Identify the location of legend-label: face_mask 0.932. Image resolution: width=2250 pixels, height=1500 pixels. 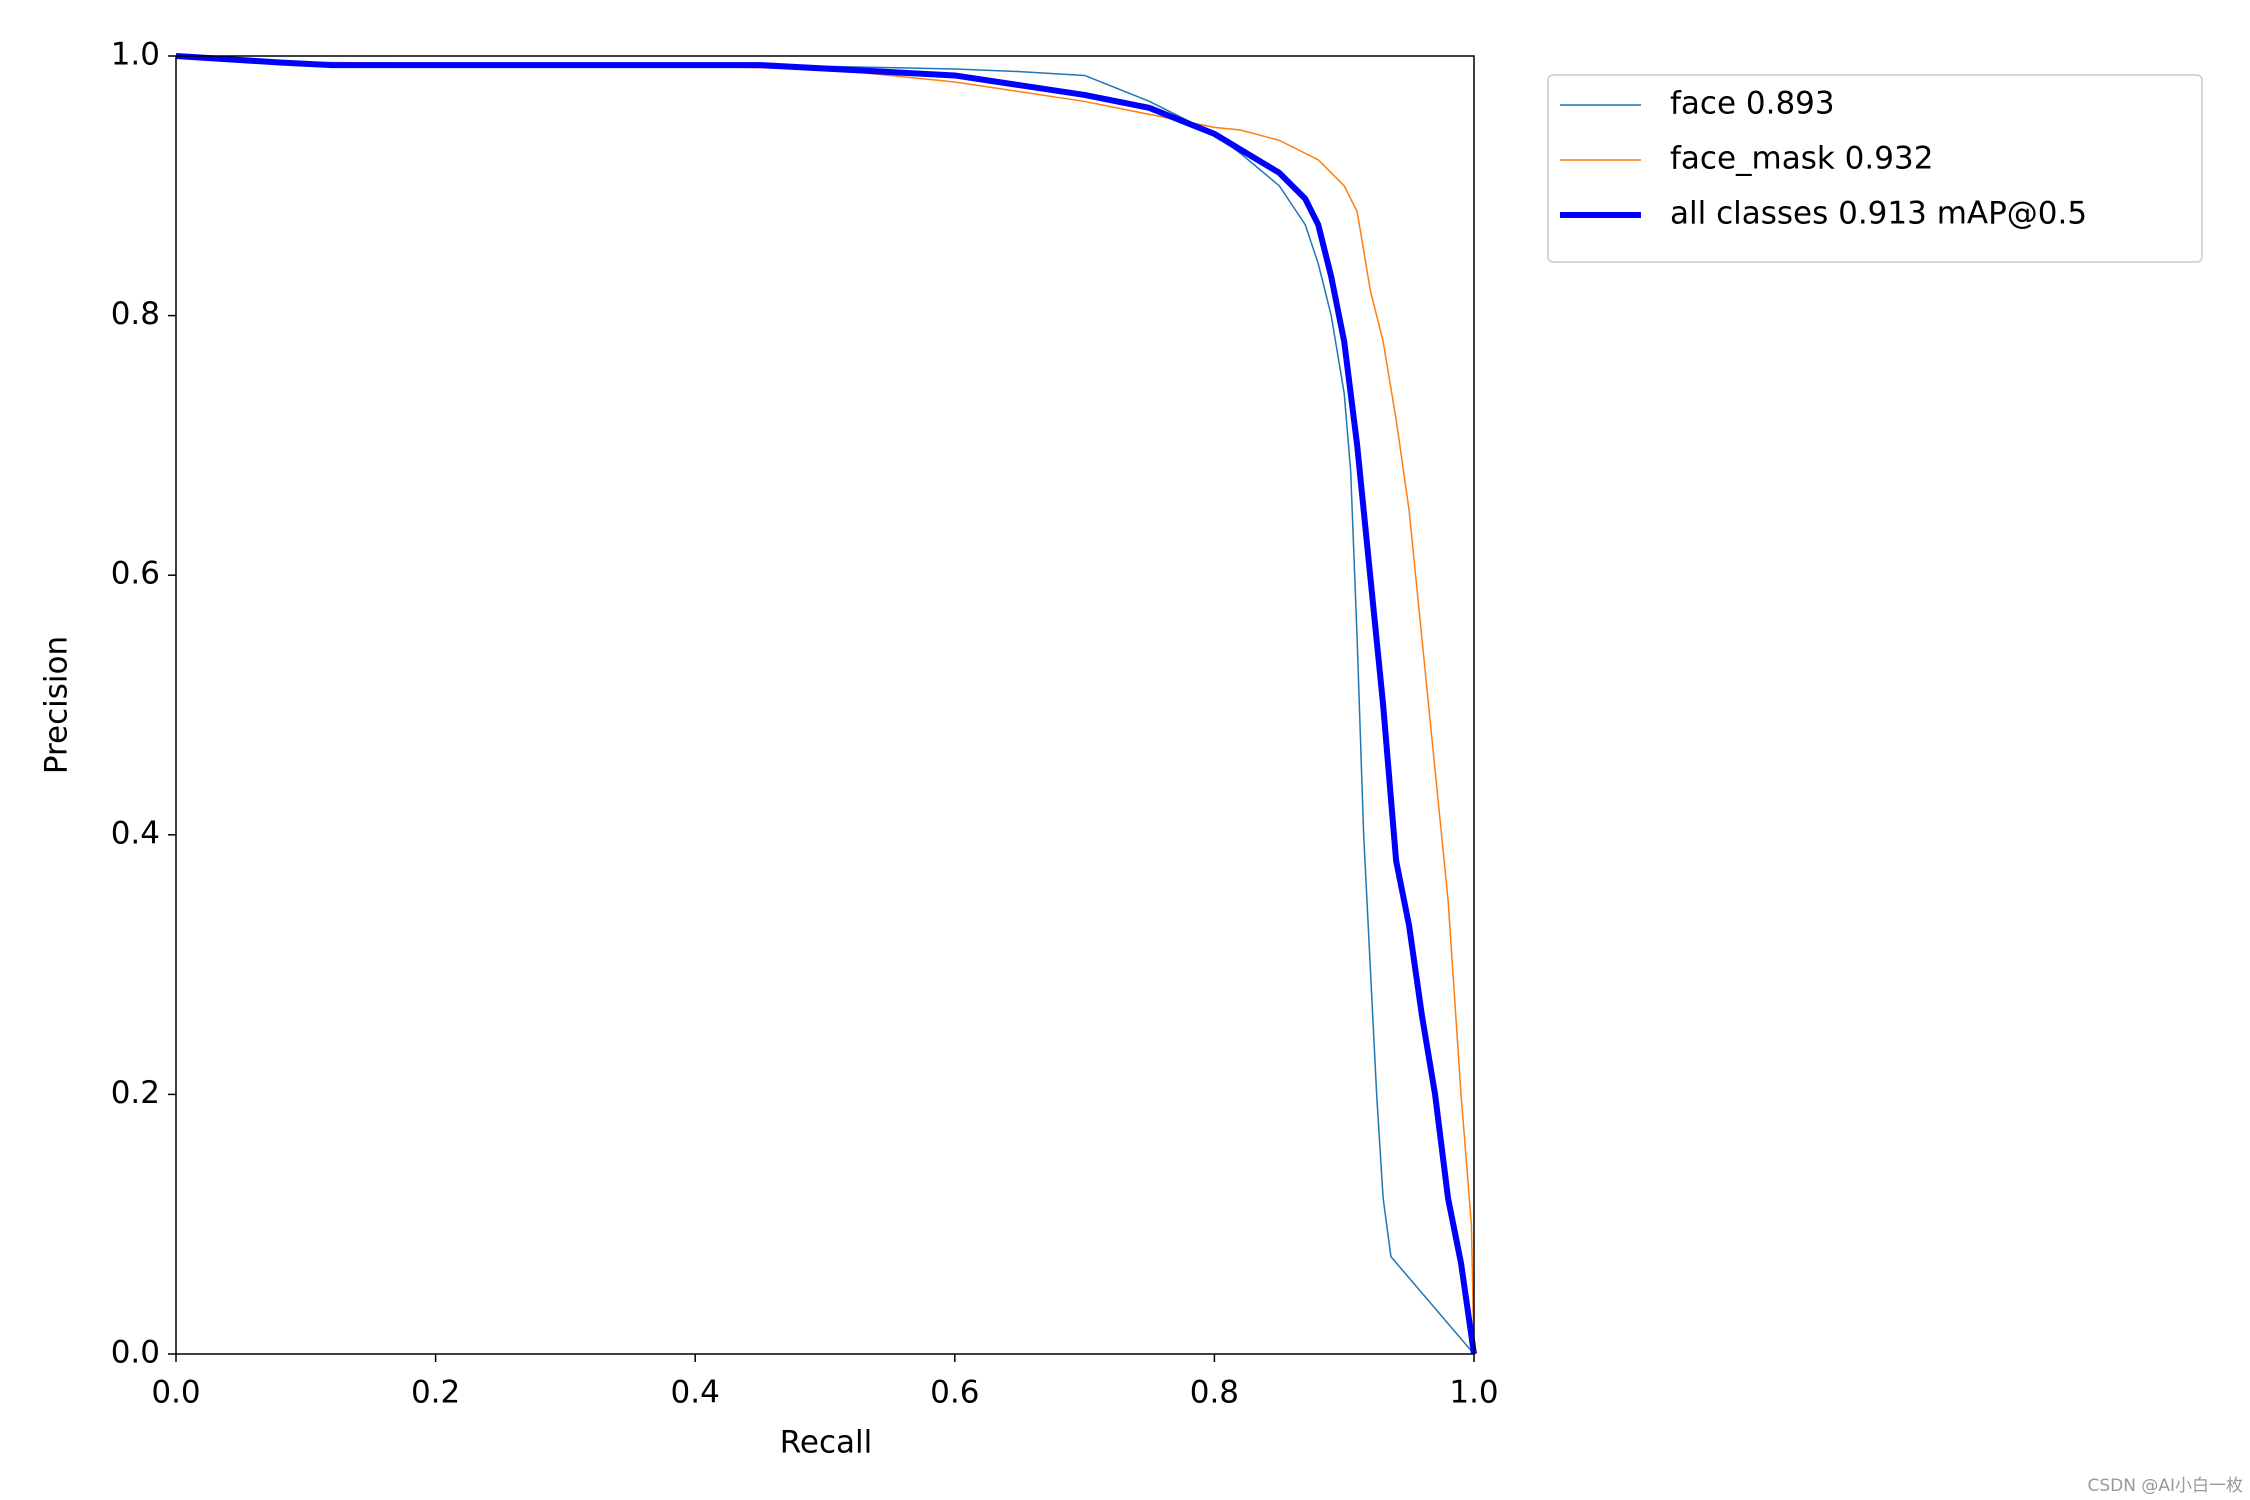
(1801, 159).